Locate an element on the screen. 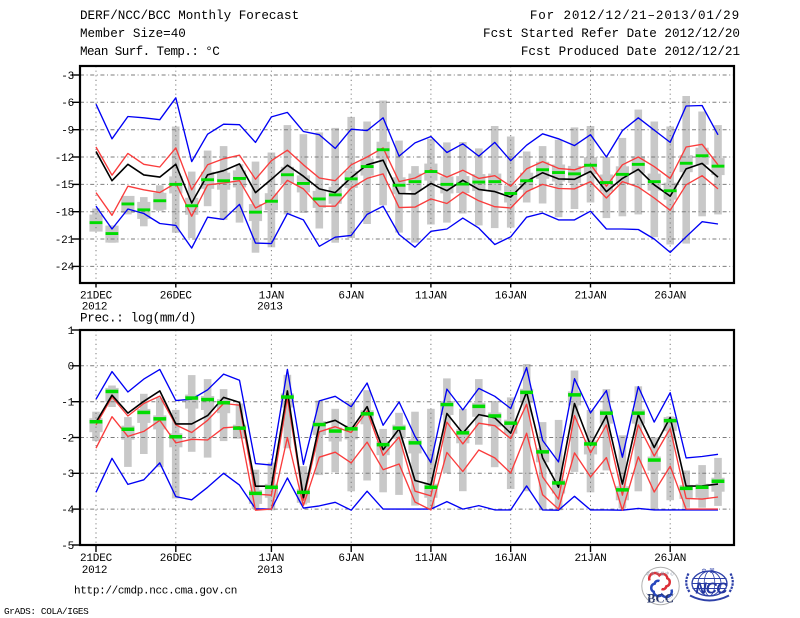 This screenshot has width=800, height=618. svg-text: DERF/NCC/BCC Monthly Forecast is located at coordinates (189, 16).